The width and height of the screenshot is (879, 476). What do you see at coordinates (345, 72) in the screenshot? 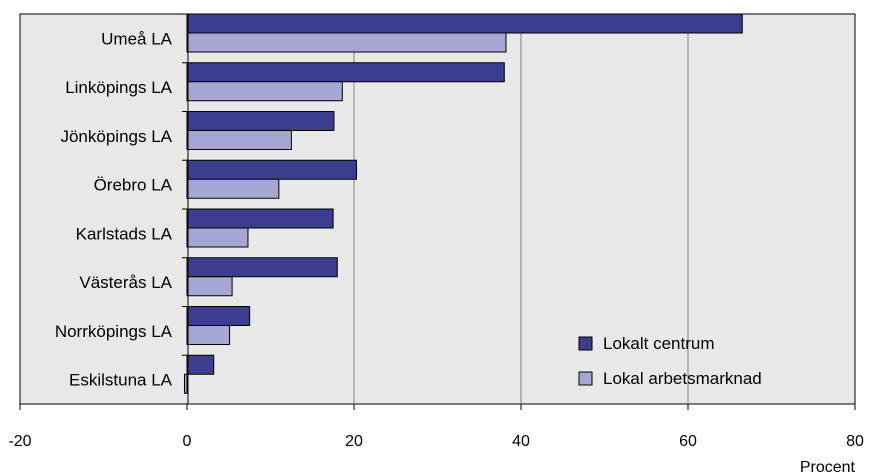
I see `bar-lokalt-centrum-linkopings-la` at bounding box center [345, 72].